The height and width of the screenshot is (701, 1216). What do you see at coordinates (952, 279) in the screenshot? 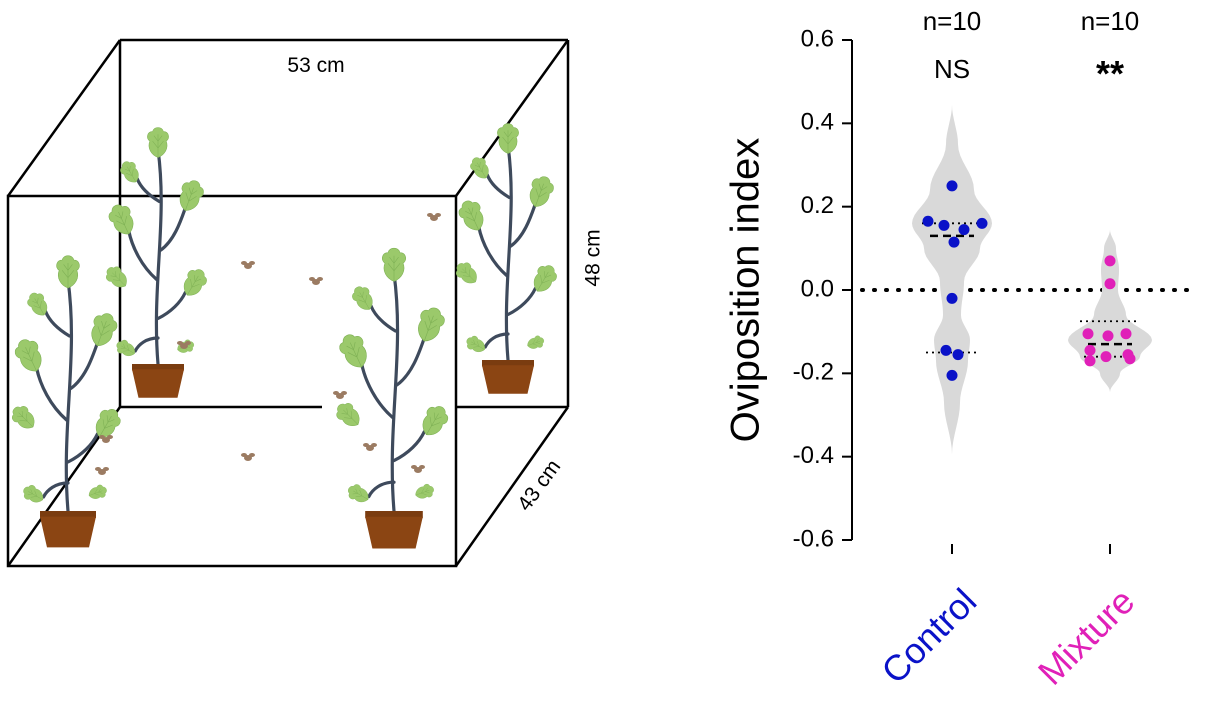
I see `violin-control` at bounding box center [952, 279].